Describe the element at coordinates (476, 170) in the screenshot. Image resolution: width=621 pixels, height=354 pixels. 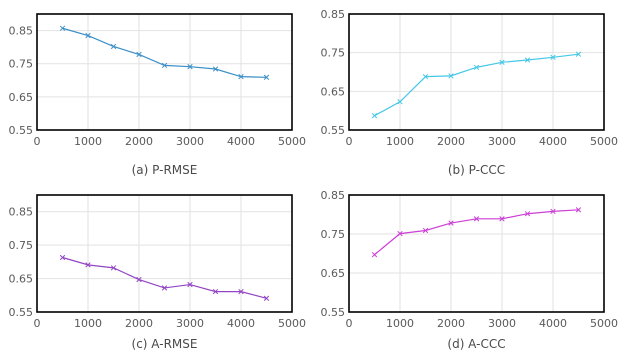
I see `chart-caption: (b) P-CCC` at that location.